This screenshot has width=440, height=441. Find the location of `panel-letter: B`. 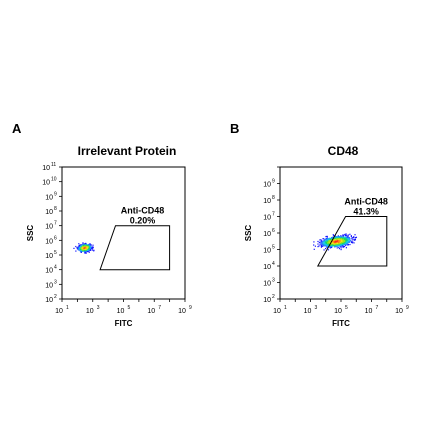

panel-letter: B is located at coordinates (234, 128).